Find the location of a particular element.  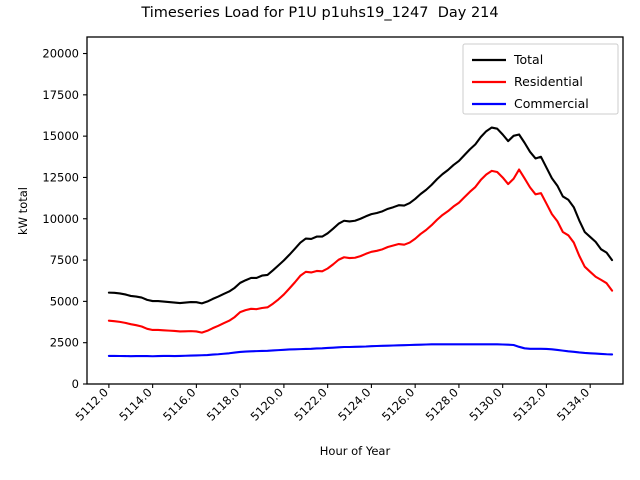

y-tick-label: 17500 is located at coordinates (60, 95).